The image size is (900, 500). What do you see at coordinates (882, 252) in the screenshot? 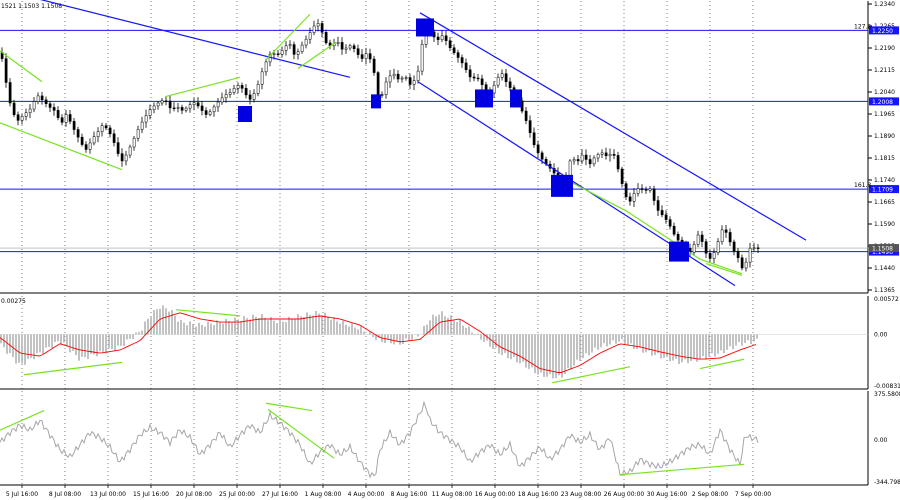
I see `level-price-label: 1.1496` at bounding box center [882, 252].